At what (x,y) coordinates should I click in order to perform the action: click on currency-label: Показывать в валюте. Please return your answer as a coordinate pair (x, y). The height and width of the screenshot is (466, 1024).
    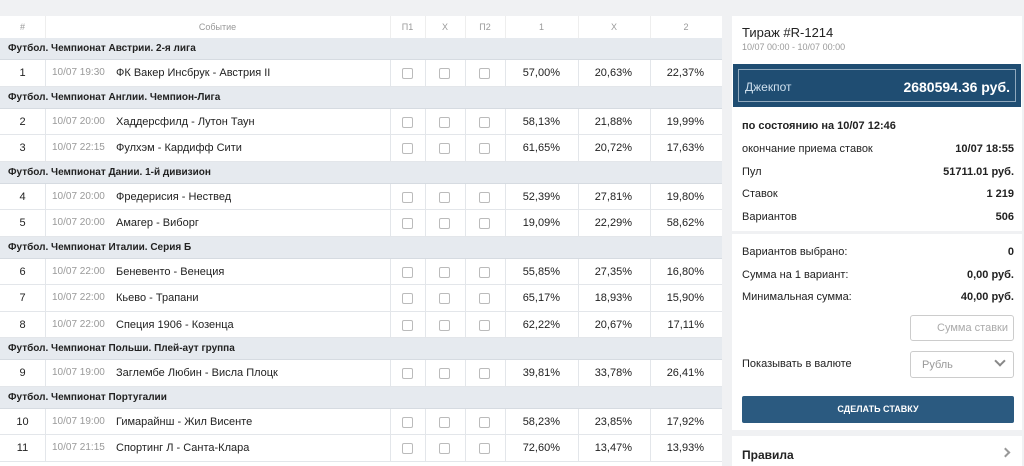
    Looking at the image, I should click on (797, 364).